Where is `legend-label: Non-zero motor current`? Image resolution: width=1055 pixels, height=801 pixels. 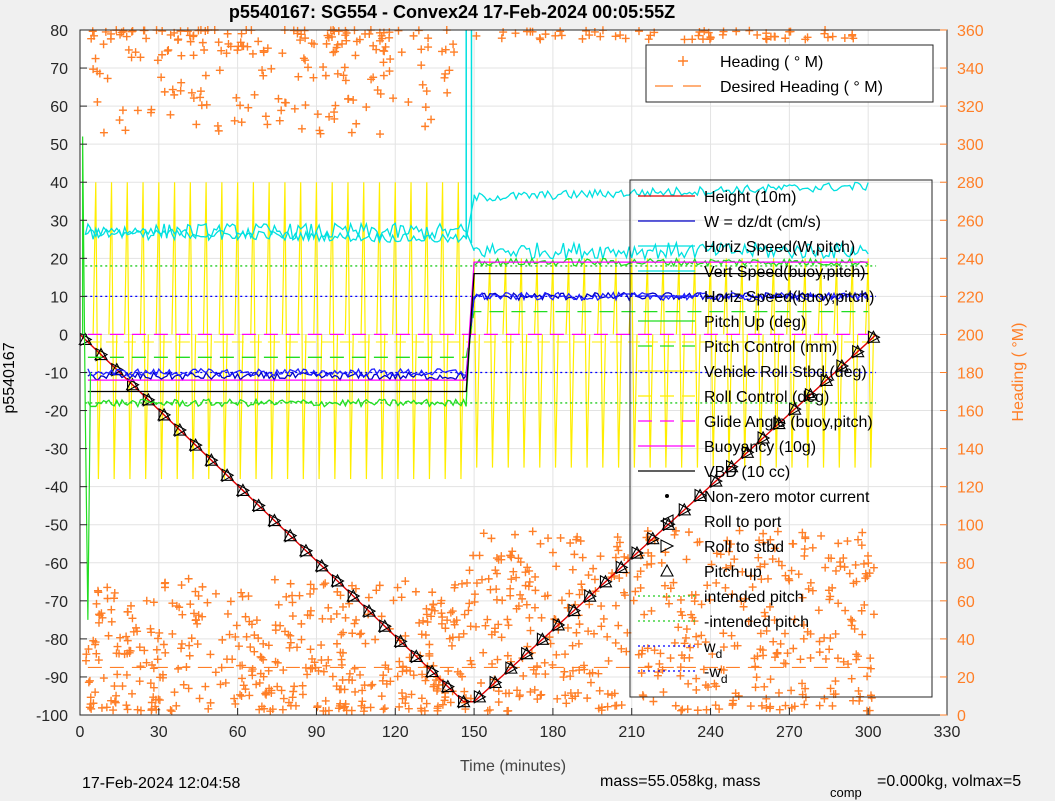 legend-label: Non-zero motor current is located at coordinates (787, 497).